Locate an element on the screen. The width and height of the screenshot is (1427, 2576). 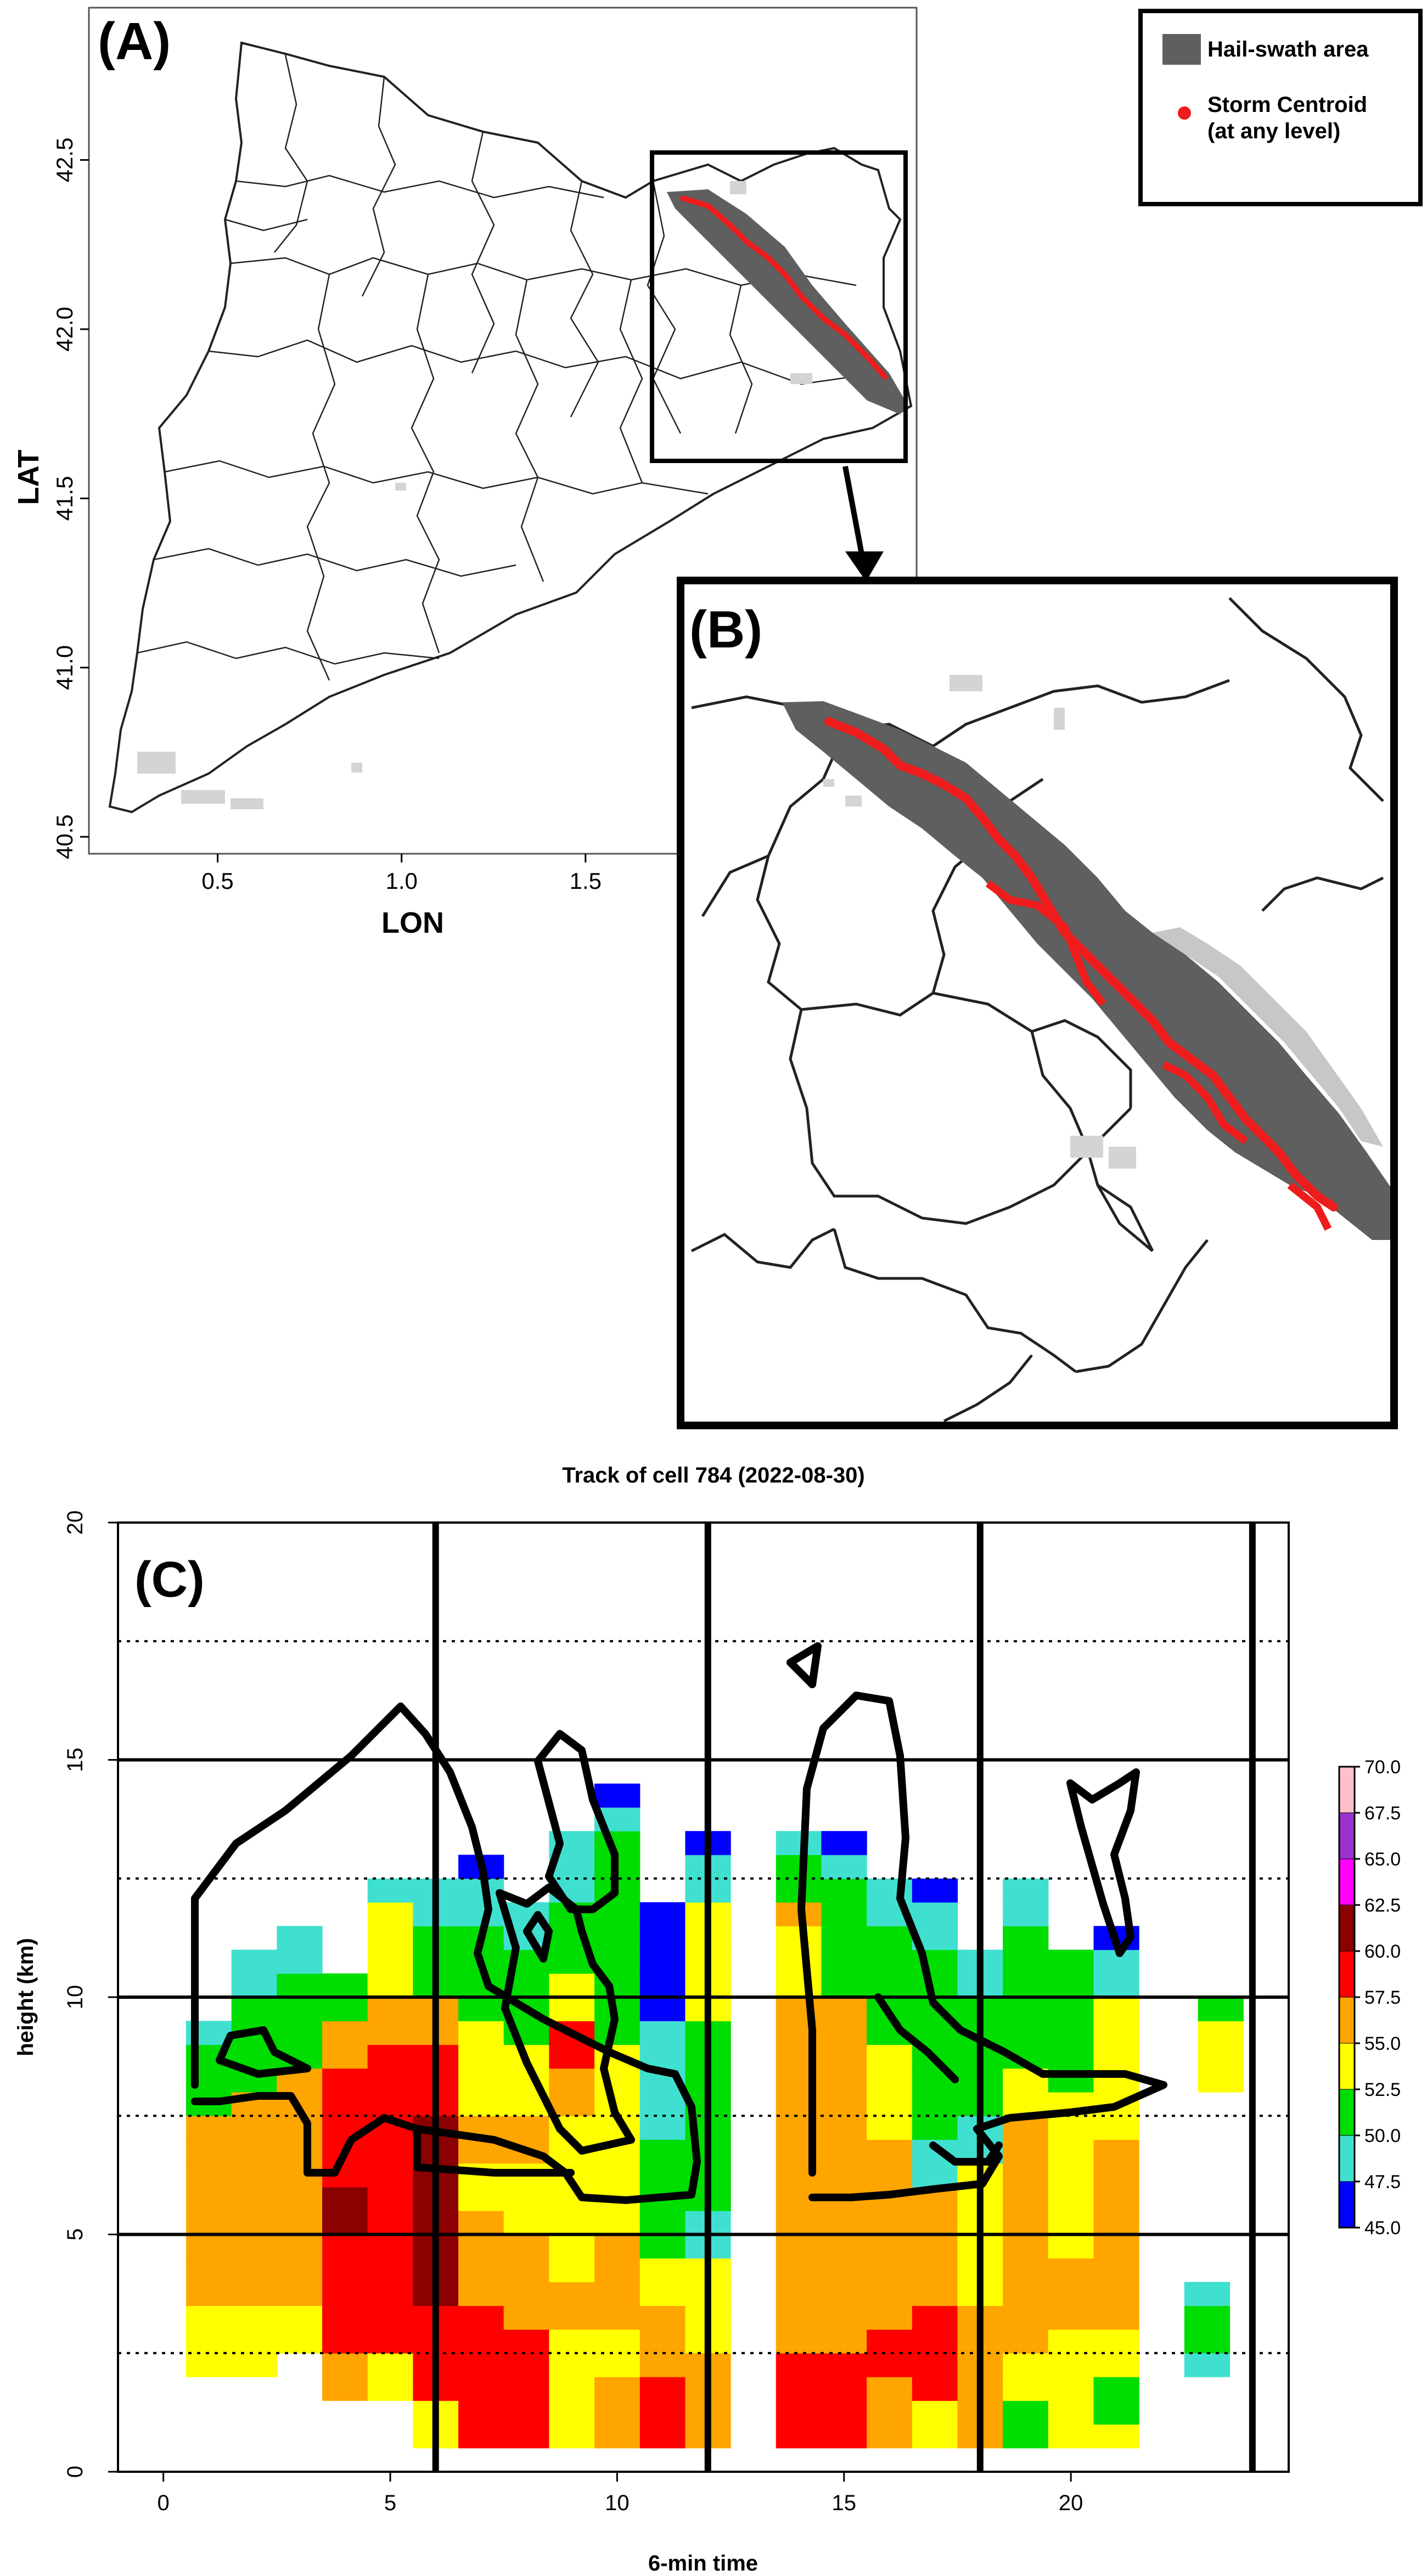
county-borders is located at coordinates (508, 367).